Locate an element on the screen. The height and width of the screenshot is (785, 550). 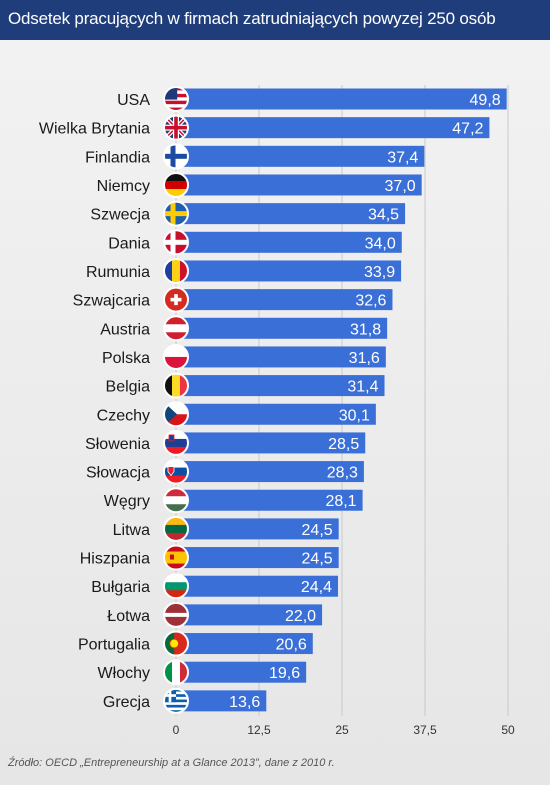
category-label: Hiszpania is located at coordinates (115, 559).